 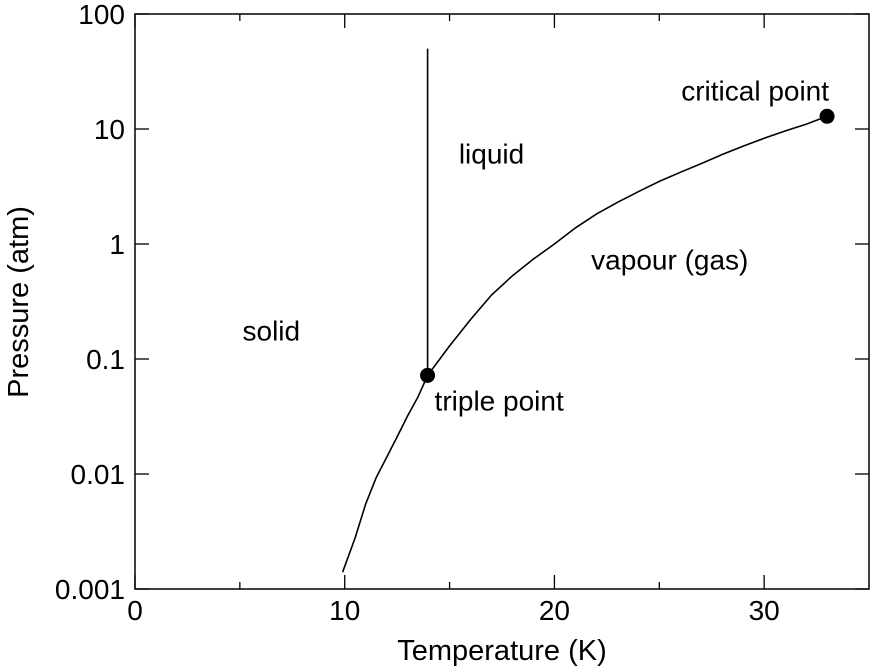 I want to click on region-label-solid: solid, so click(x=272, y=330).